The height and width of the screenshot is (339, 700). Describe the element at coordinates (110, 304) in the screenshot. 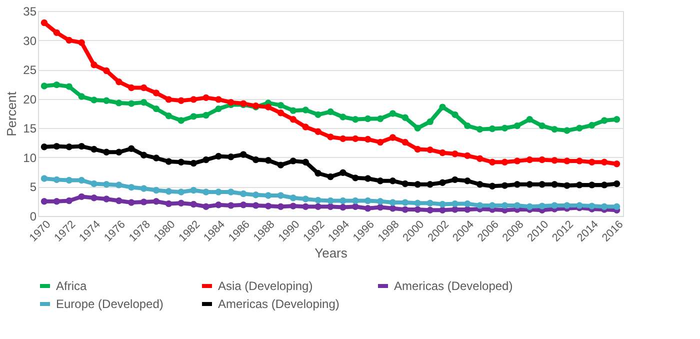

I see `legend-label: Europe (Developed)` at that location.